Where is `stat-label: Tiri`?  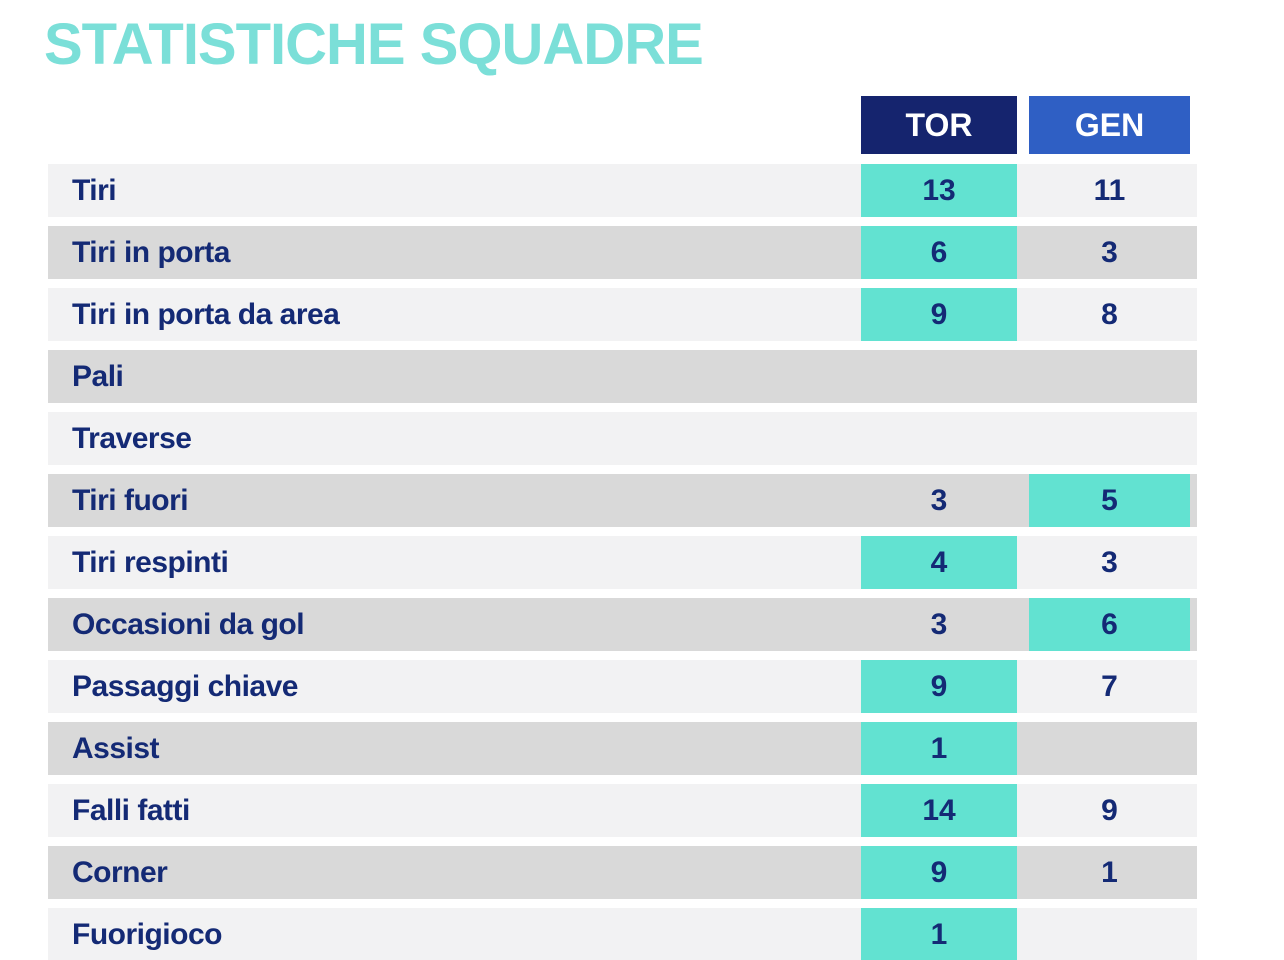
stat-label: Tiri is located at coordinates (94, 190).